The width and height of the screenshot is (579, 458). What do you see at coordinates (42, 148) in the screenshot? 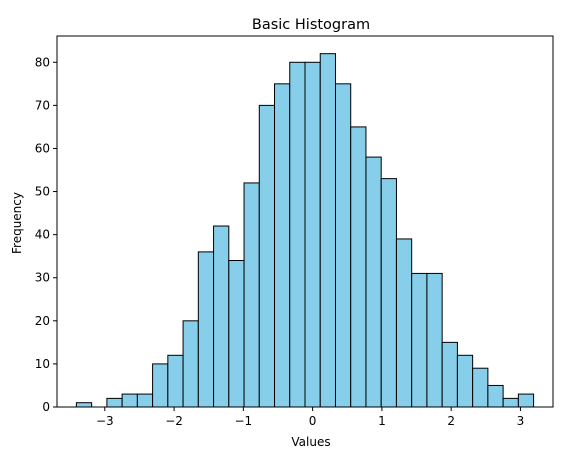
I see `y-tick-label: 60` at bounding box center [42, 148].